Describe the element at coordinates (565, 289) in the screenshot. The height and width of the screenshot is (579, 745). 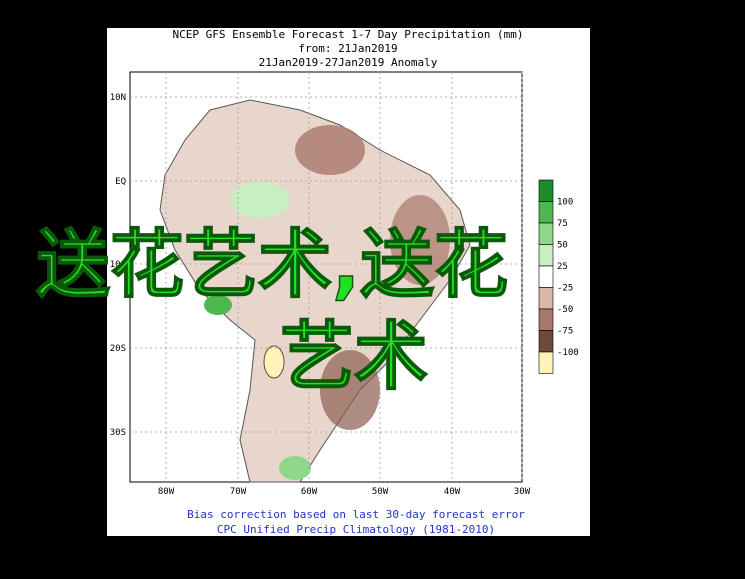
I see `legend-label: -25` at that location.